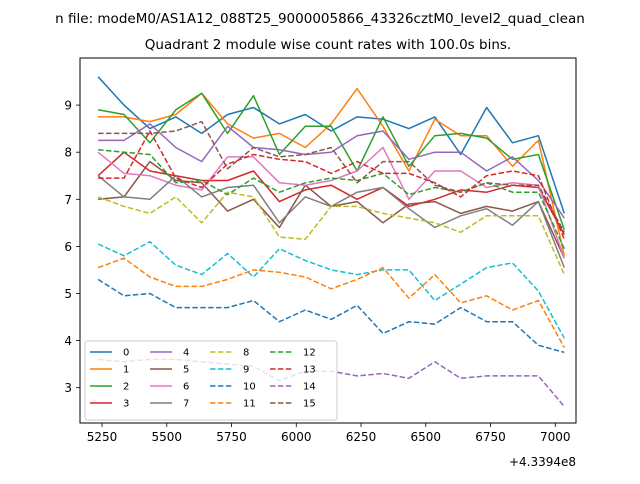  Describe the element at coordinates (68, 247) in the screenshot. I see `y-tick-label: 6` at that location.